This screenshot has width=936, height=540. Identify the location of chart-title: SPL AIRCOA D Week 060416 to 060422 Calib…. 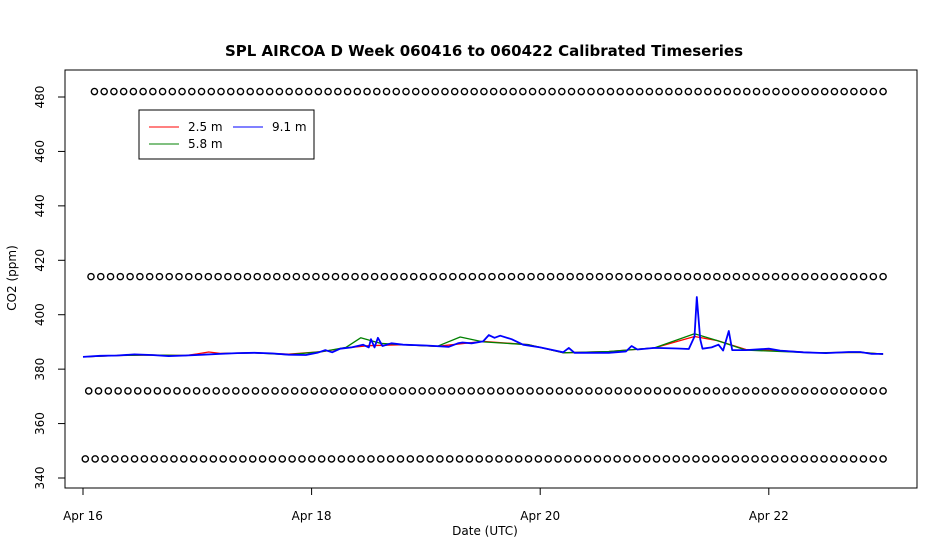
(484, 51).